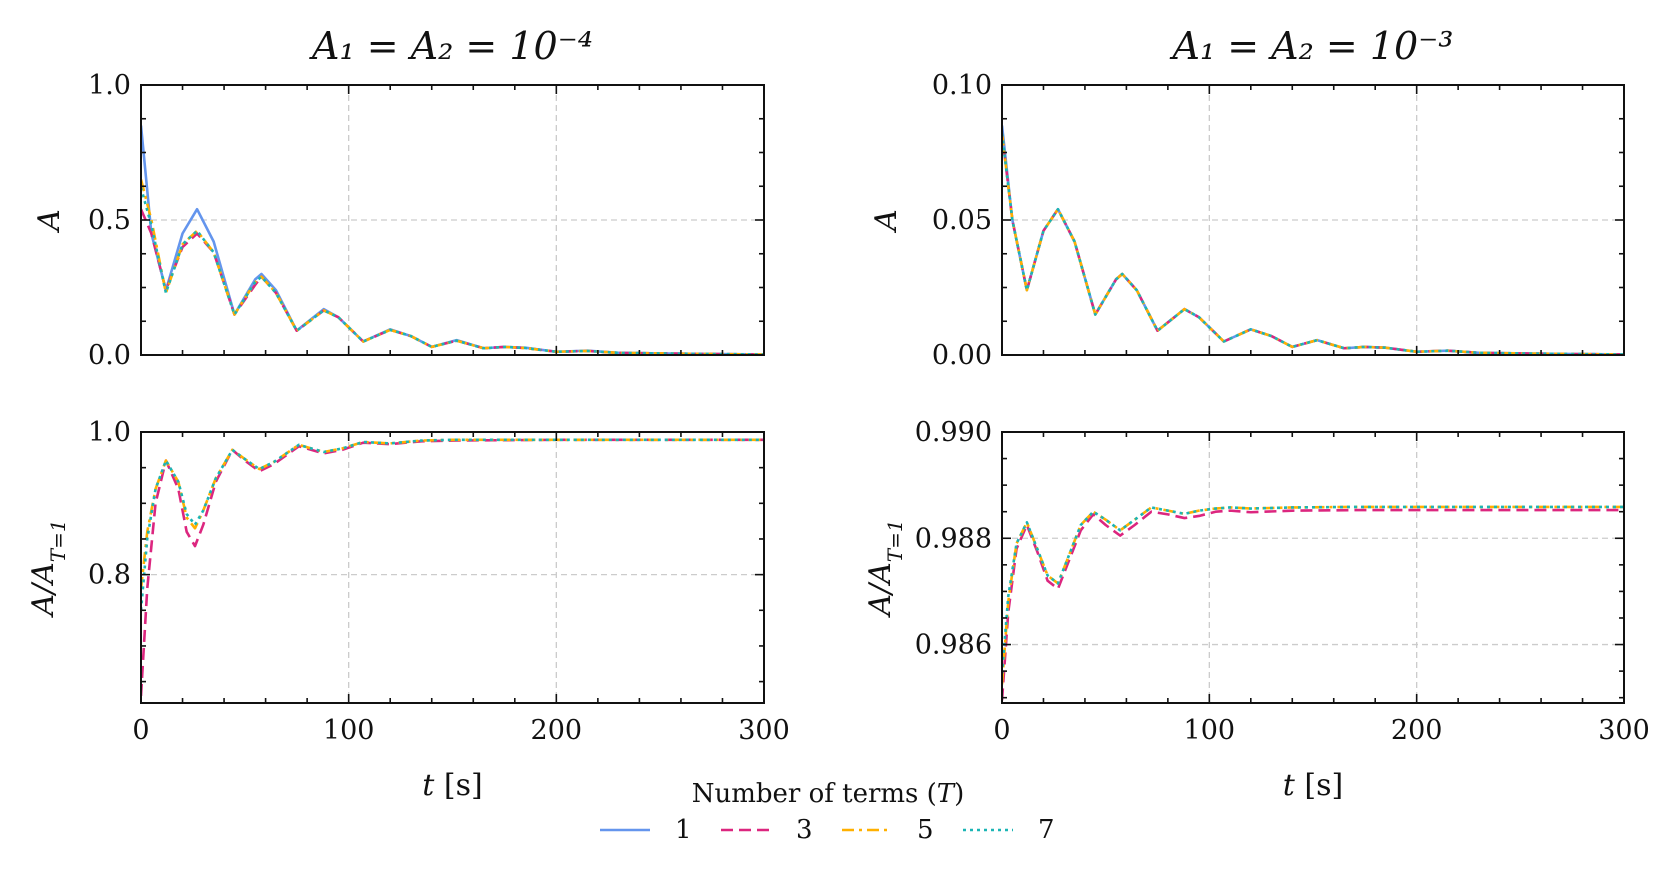 This screenshot has height=876, width=1659. I want to click on y-tick-label: 0.990, so click(953, 432).